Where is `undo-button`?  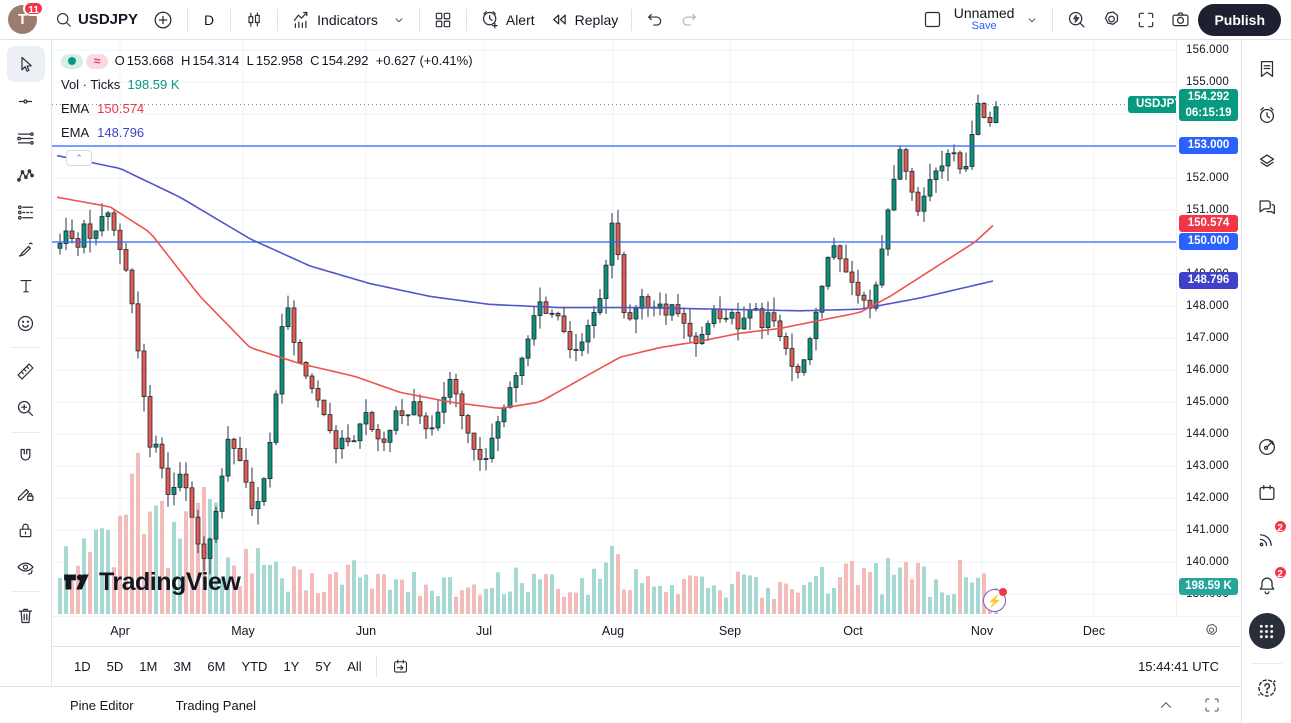
undo-button is located at coordinates (655, 20).